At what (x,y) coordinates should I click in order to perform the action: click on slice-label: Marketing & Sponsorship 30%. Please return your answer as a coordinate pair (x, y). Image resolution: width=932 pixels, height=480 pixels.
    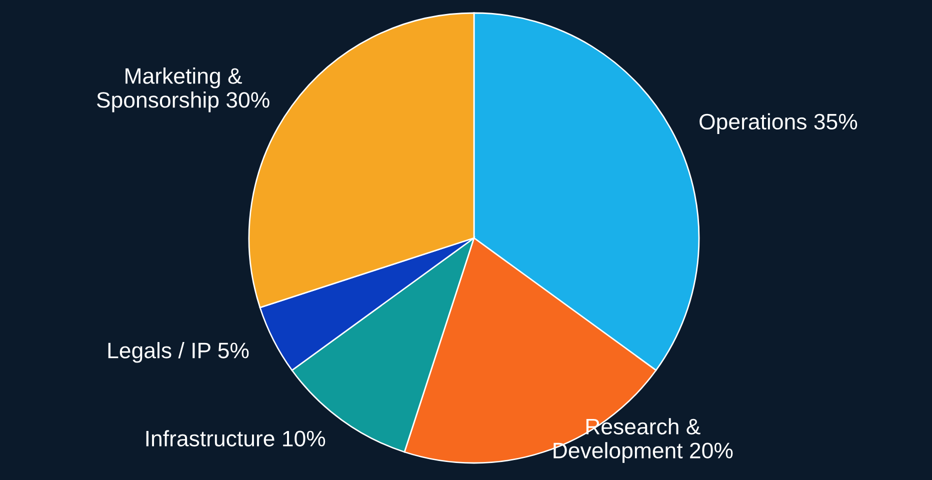
    Looking at the image, I should click on (183, 90).